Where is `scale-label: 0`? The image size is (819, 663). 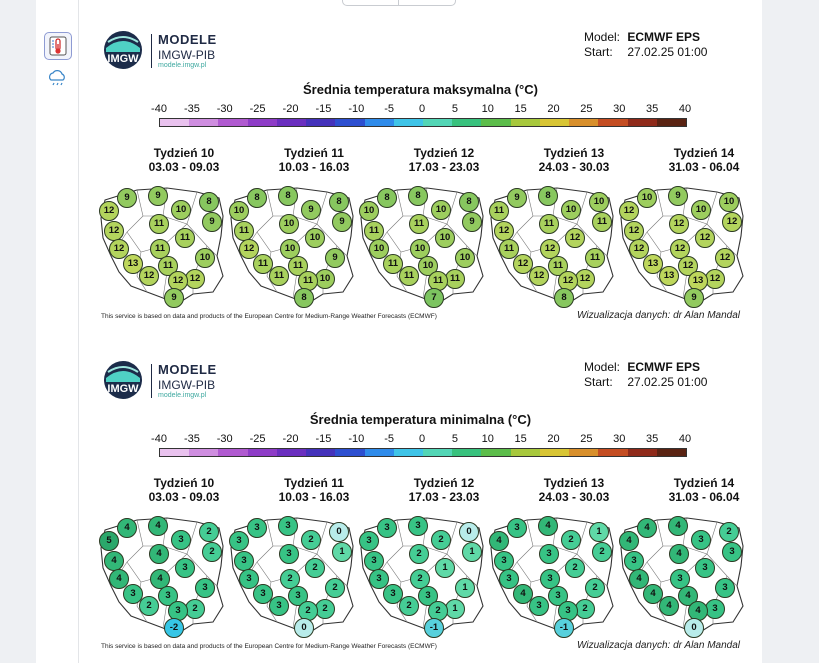
scale-label: 0 is located at coordinates (422, 439).